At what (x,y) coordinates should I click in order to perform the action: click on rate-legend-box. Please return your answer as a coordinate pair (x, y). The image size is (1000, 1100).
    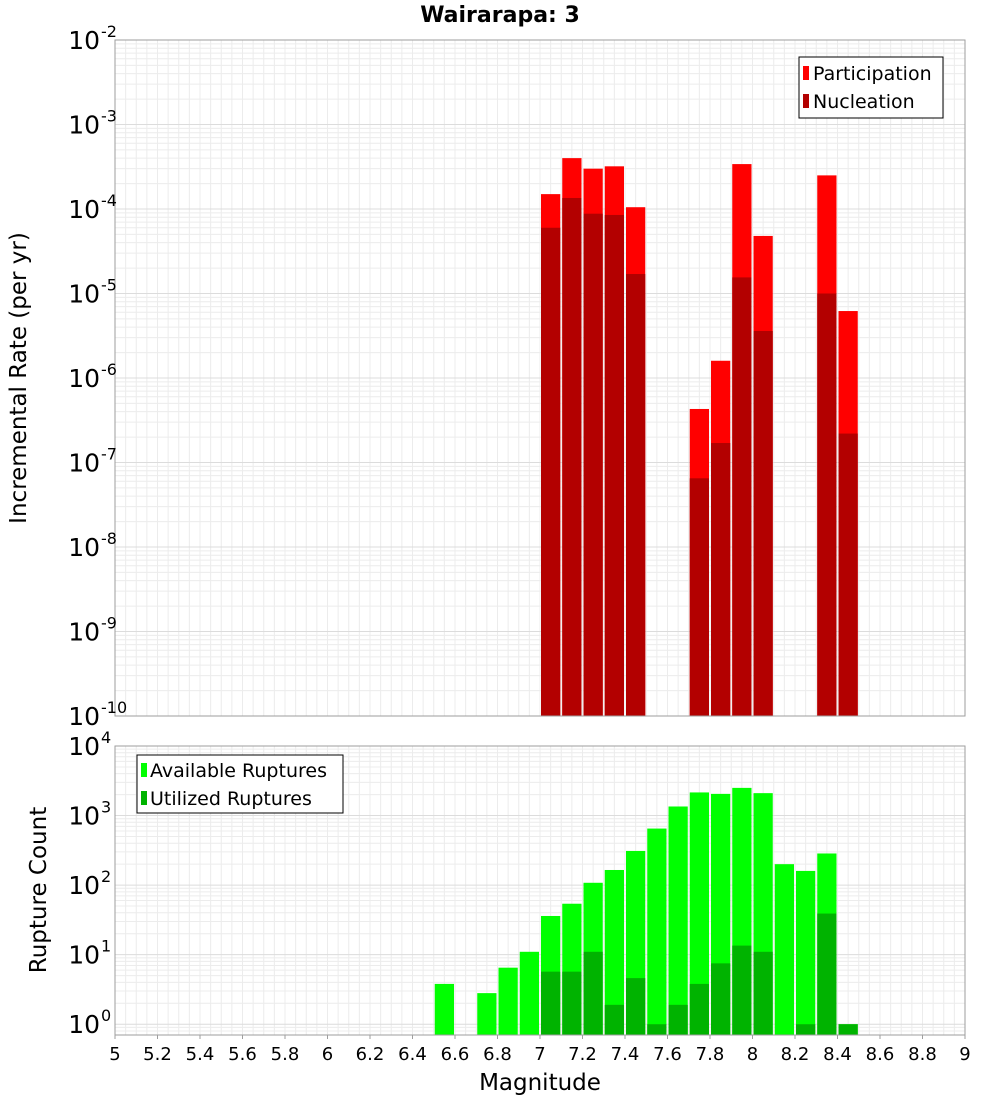
    Looking at the image, I should click on (871, 87).